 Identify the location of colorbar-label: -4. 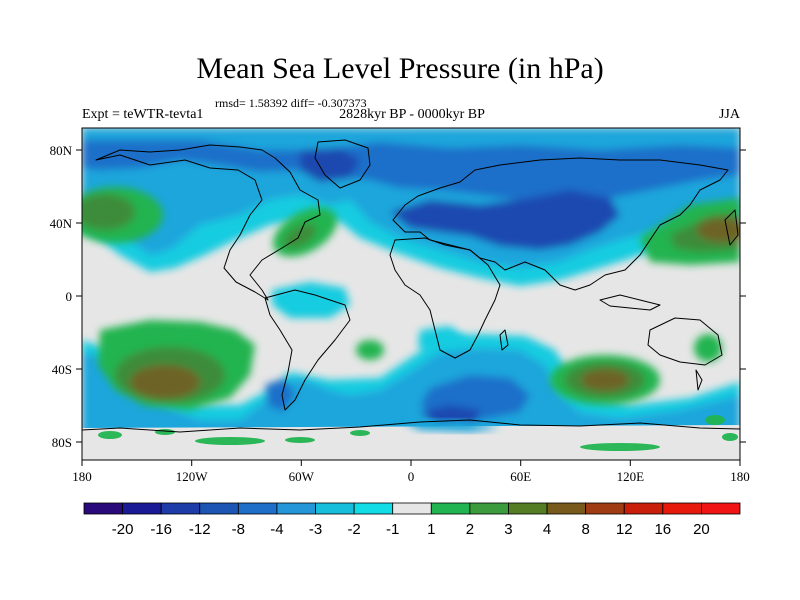
(276, 529).